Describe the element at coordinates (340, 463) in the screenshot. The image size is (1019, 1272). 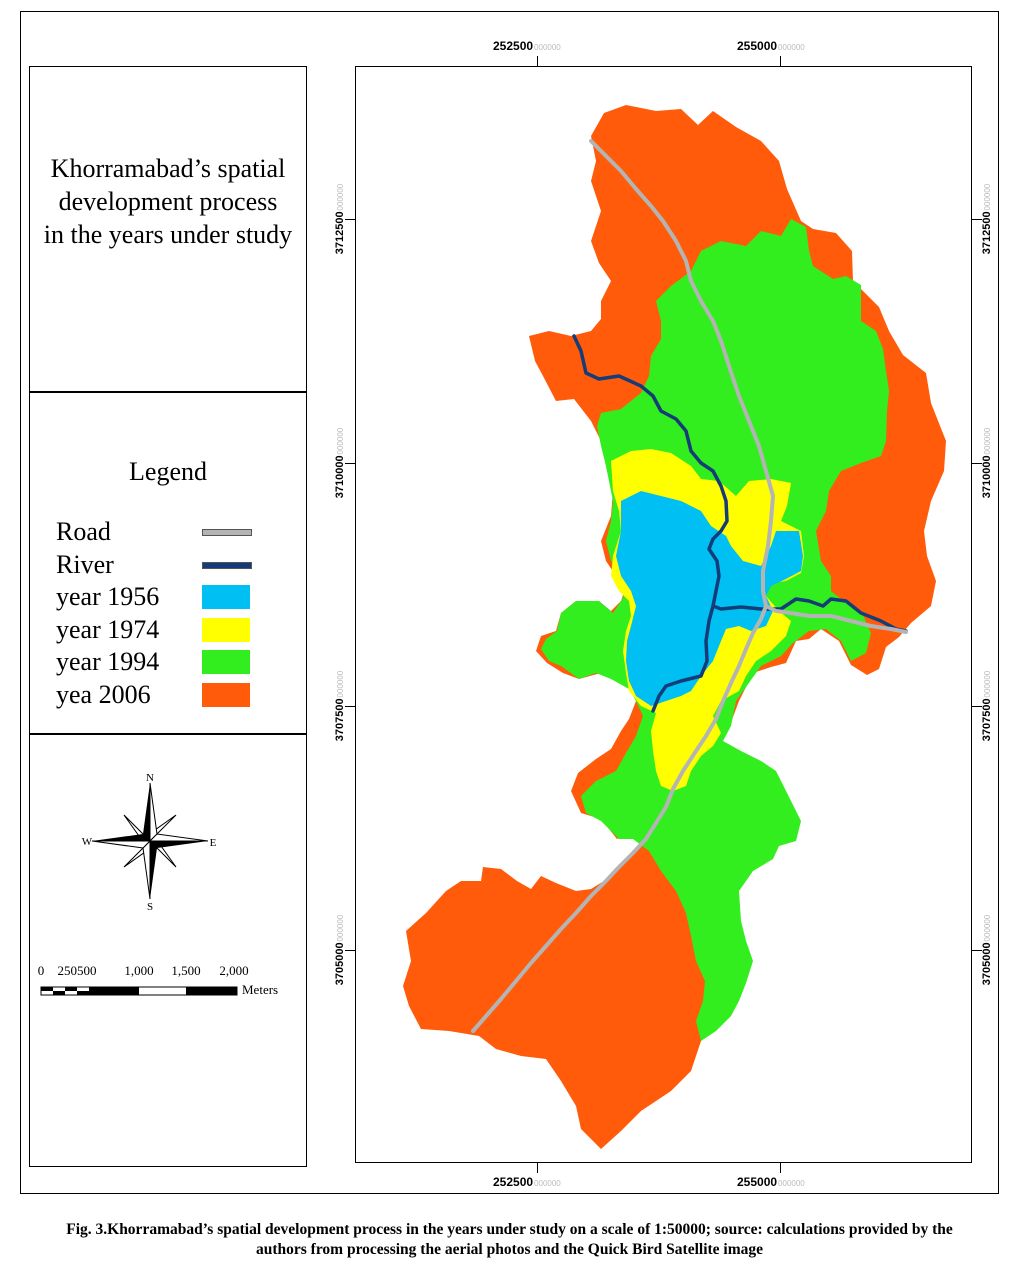
I see `northing-label-left: 3710000000000` at that location.